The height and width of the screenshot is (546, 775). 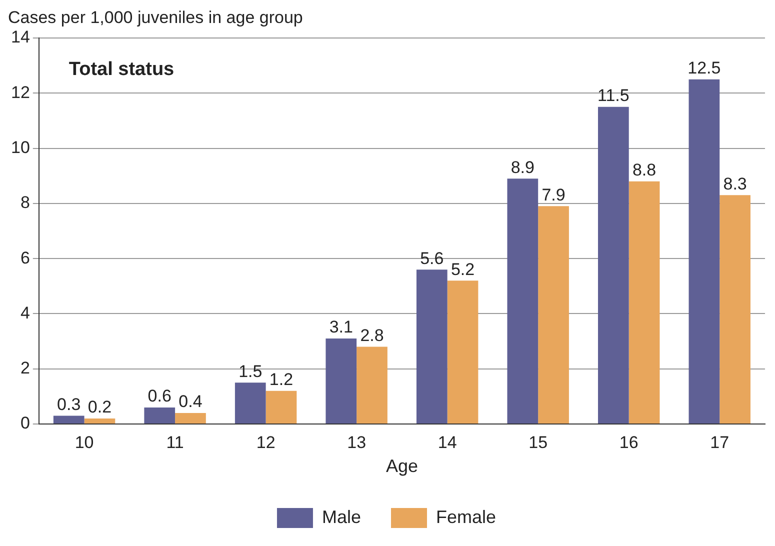 What do you see at coordinates (100, 407) in the screenshot?
I see `data-label: 0.2` at bounding box center [100, 407].